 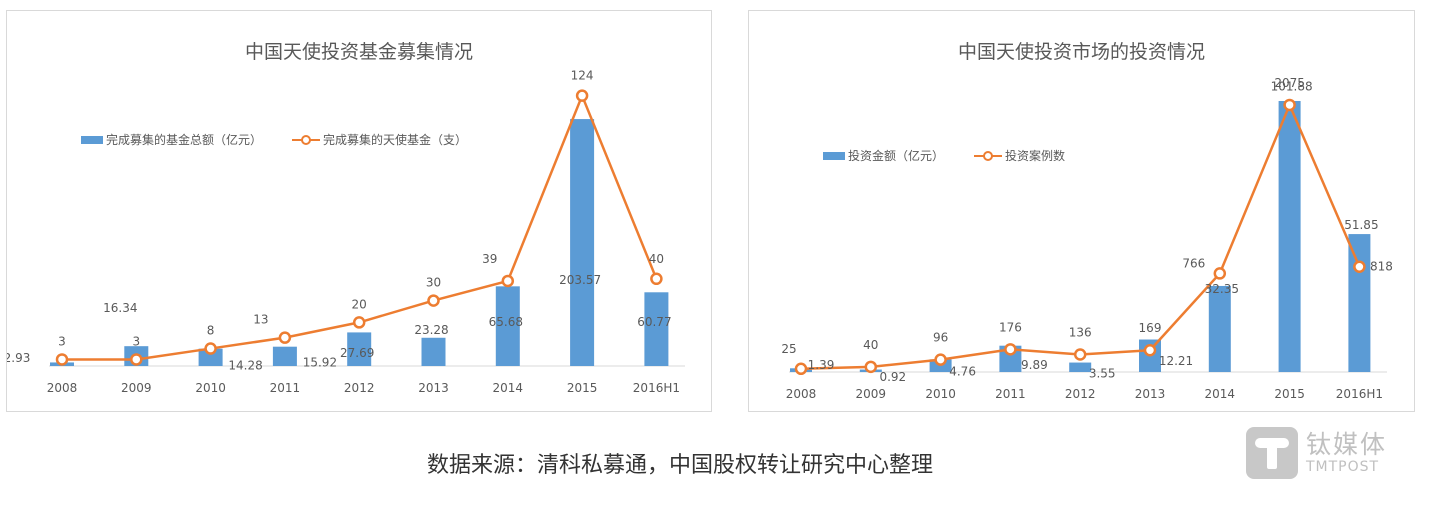 What do you see at coordinates (788, 349) in the screenshot?
I see `line-data-label: 25` at bounding box center [788, 349].